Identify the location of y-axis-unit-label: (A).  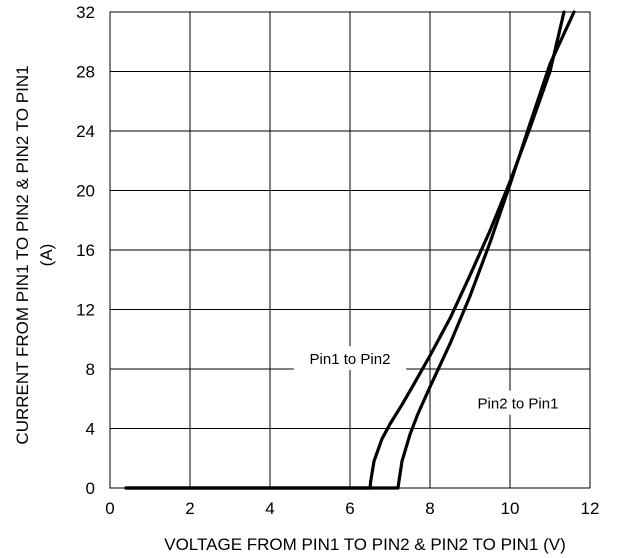
(46, 255).